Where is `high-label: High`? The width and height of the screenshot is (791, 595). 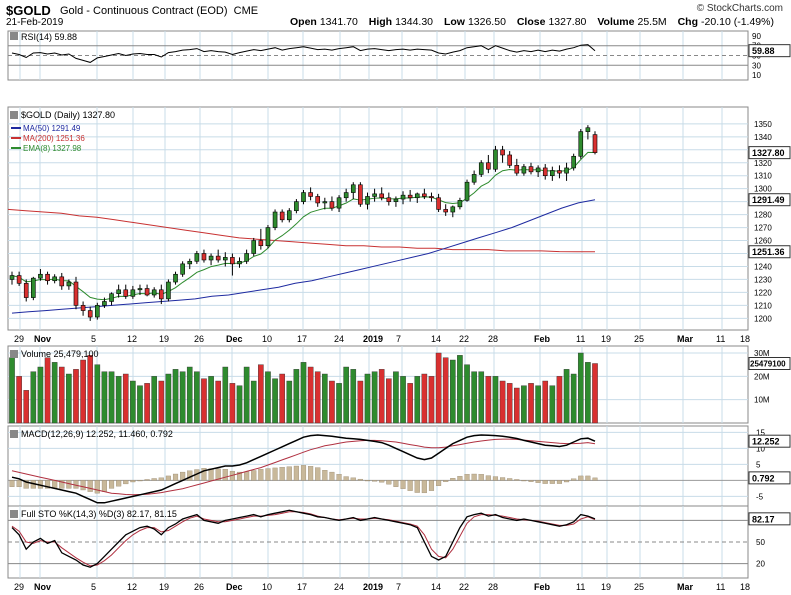 high-label: High is located at coordinates (380, 22).